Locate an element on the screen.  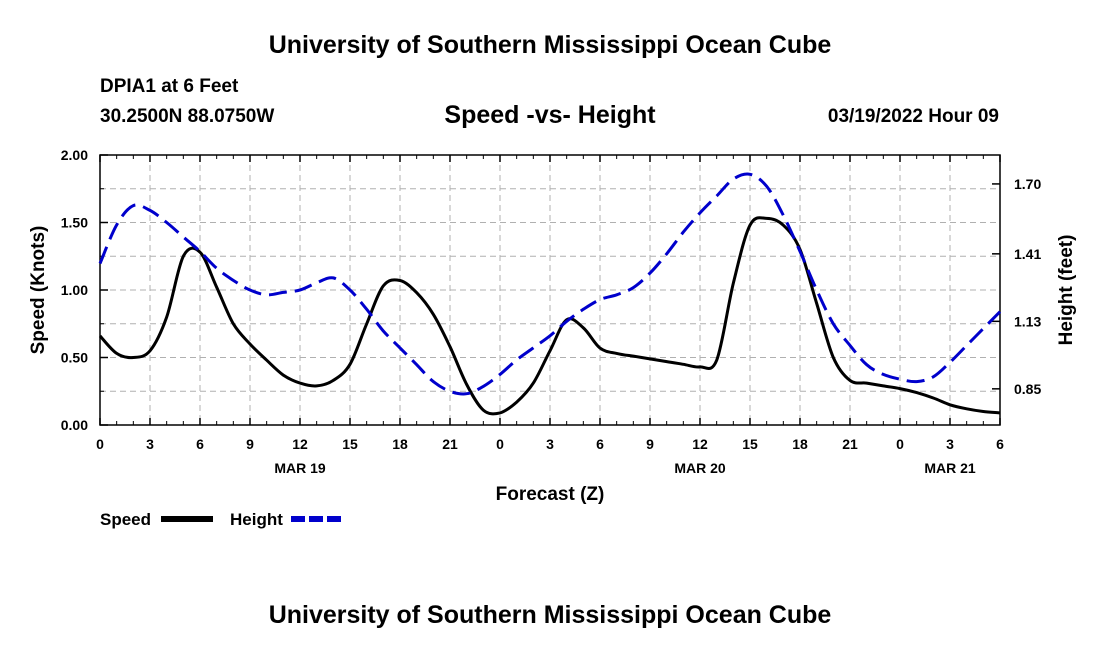
y2-tick-label: 1.41 is located at coordinates (1027, 254).